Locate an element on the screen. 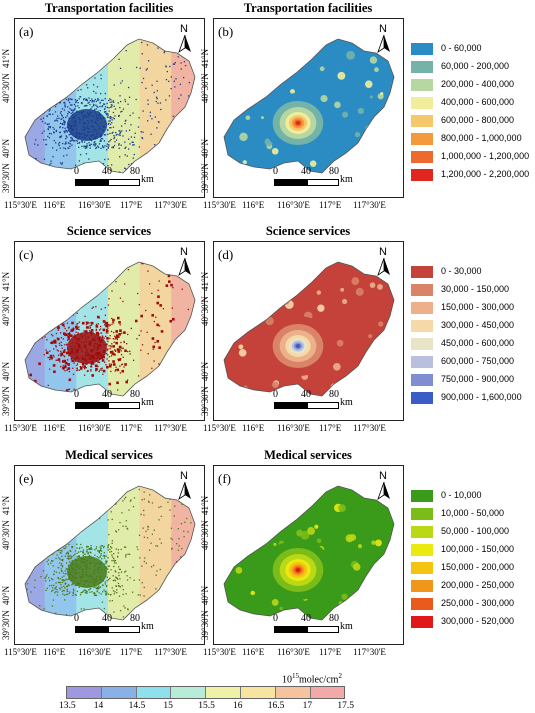 The image size is (535, 713). latitude-label: 41°N is located at coordinates (6, 281).